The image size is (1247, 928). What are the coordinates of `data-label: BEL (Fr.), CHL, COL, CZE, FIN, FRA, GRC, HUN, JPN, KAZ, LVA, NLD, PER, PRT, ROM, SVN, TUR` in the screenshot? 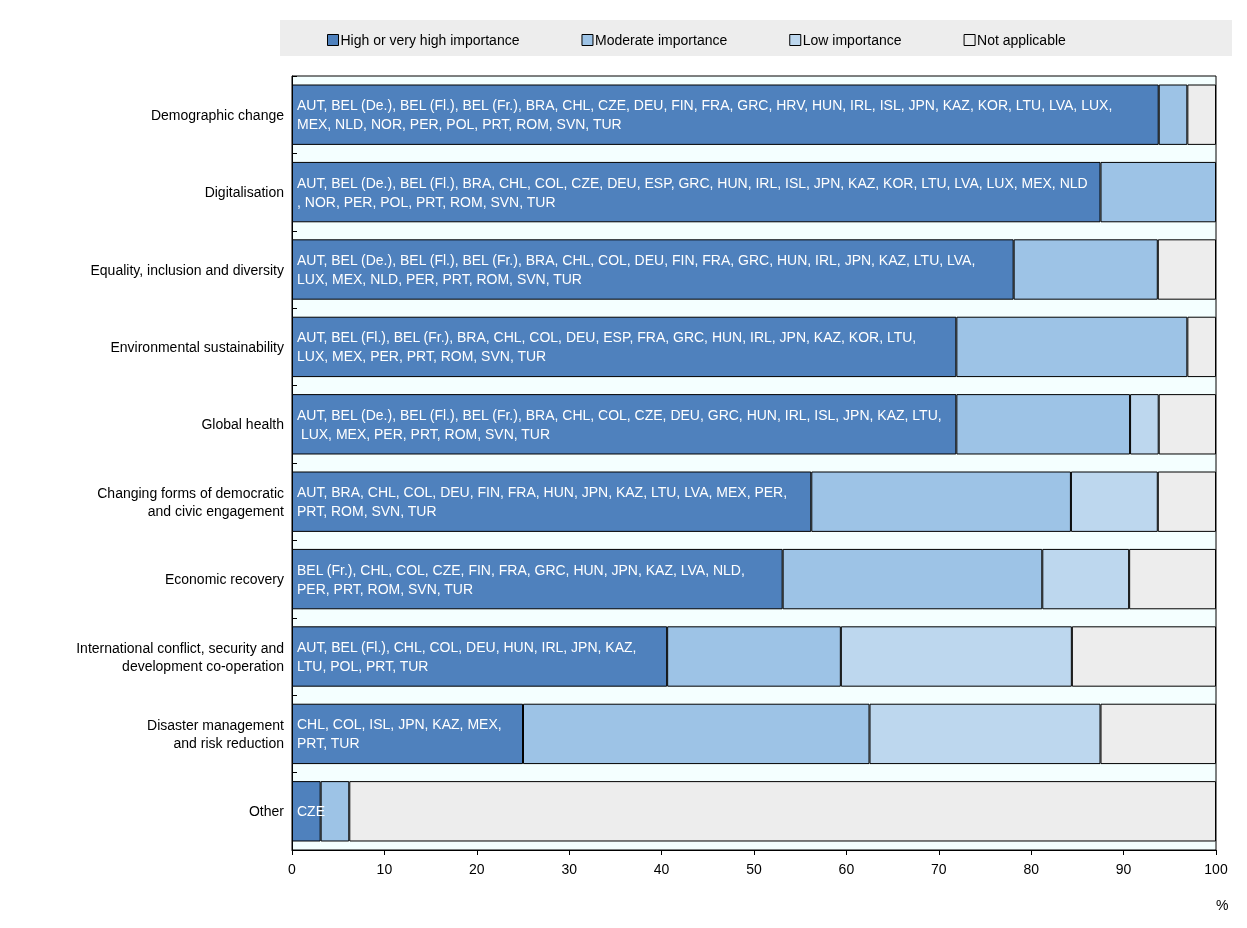 It's located at (523, 579).